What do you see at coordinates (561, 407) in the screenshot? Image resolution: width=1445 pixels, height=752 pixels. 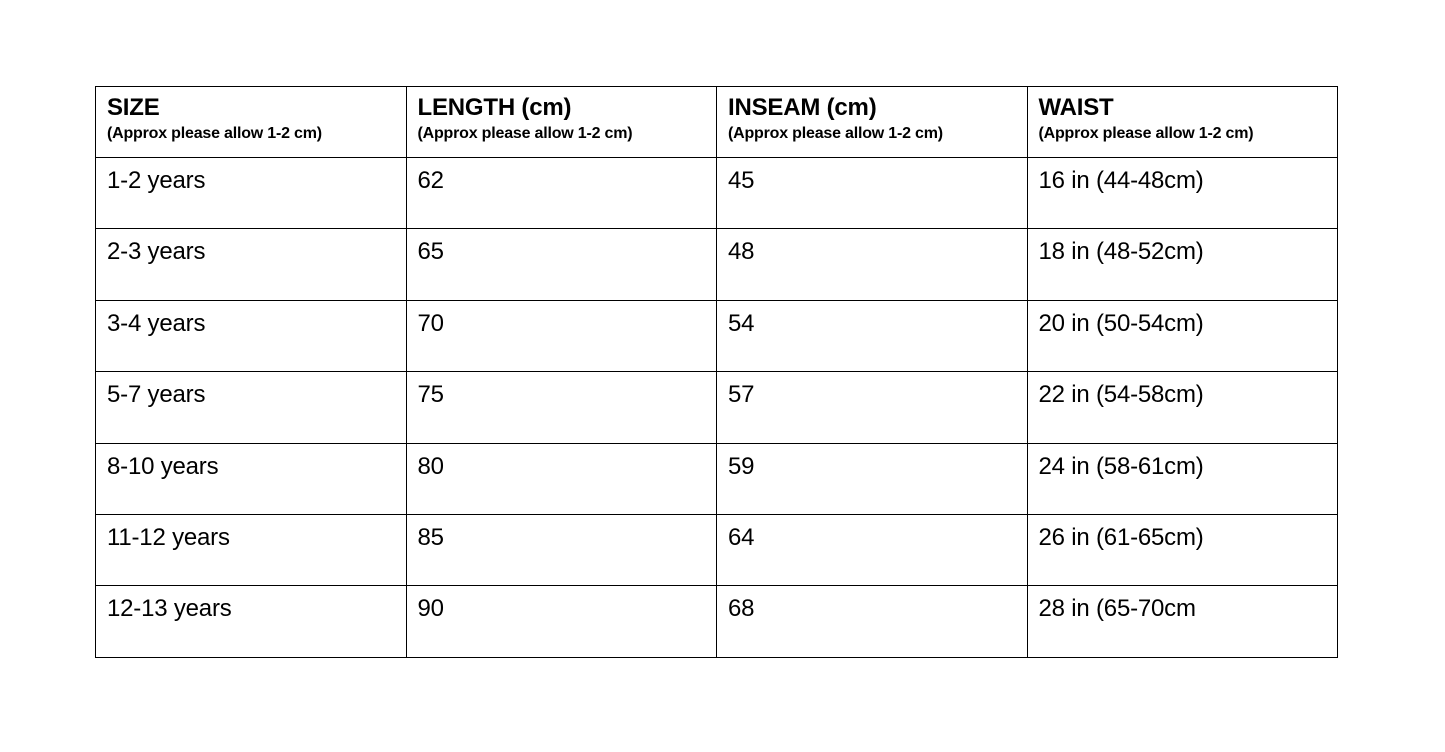 I see `cell-length: 75` at bounding box center [561, 407].